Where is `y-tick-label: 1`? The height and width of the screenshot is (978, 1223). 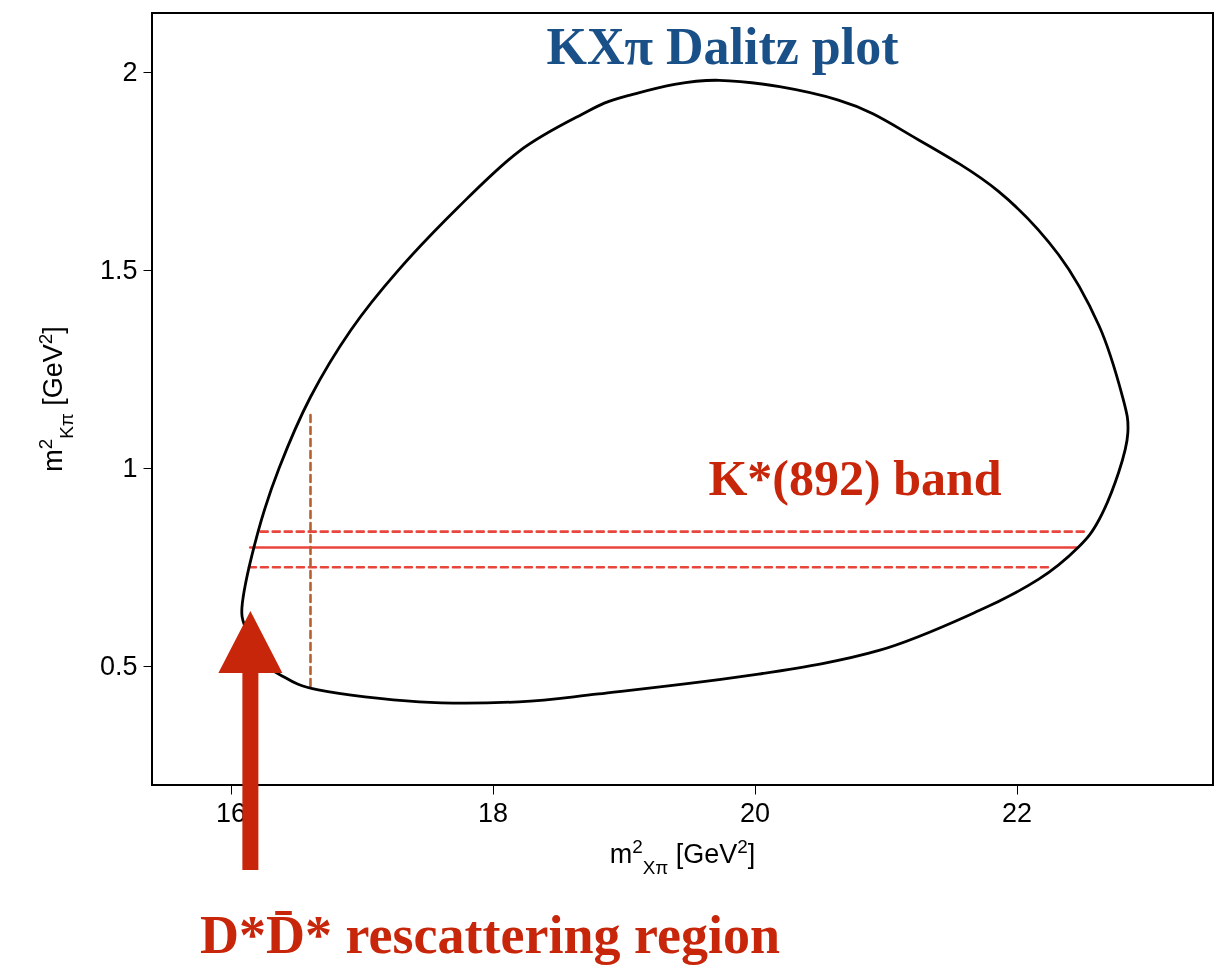 y-tick-label: 1 is located at coordinates (130, 467).